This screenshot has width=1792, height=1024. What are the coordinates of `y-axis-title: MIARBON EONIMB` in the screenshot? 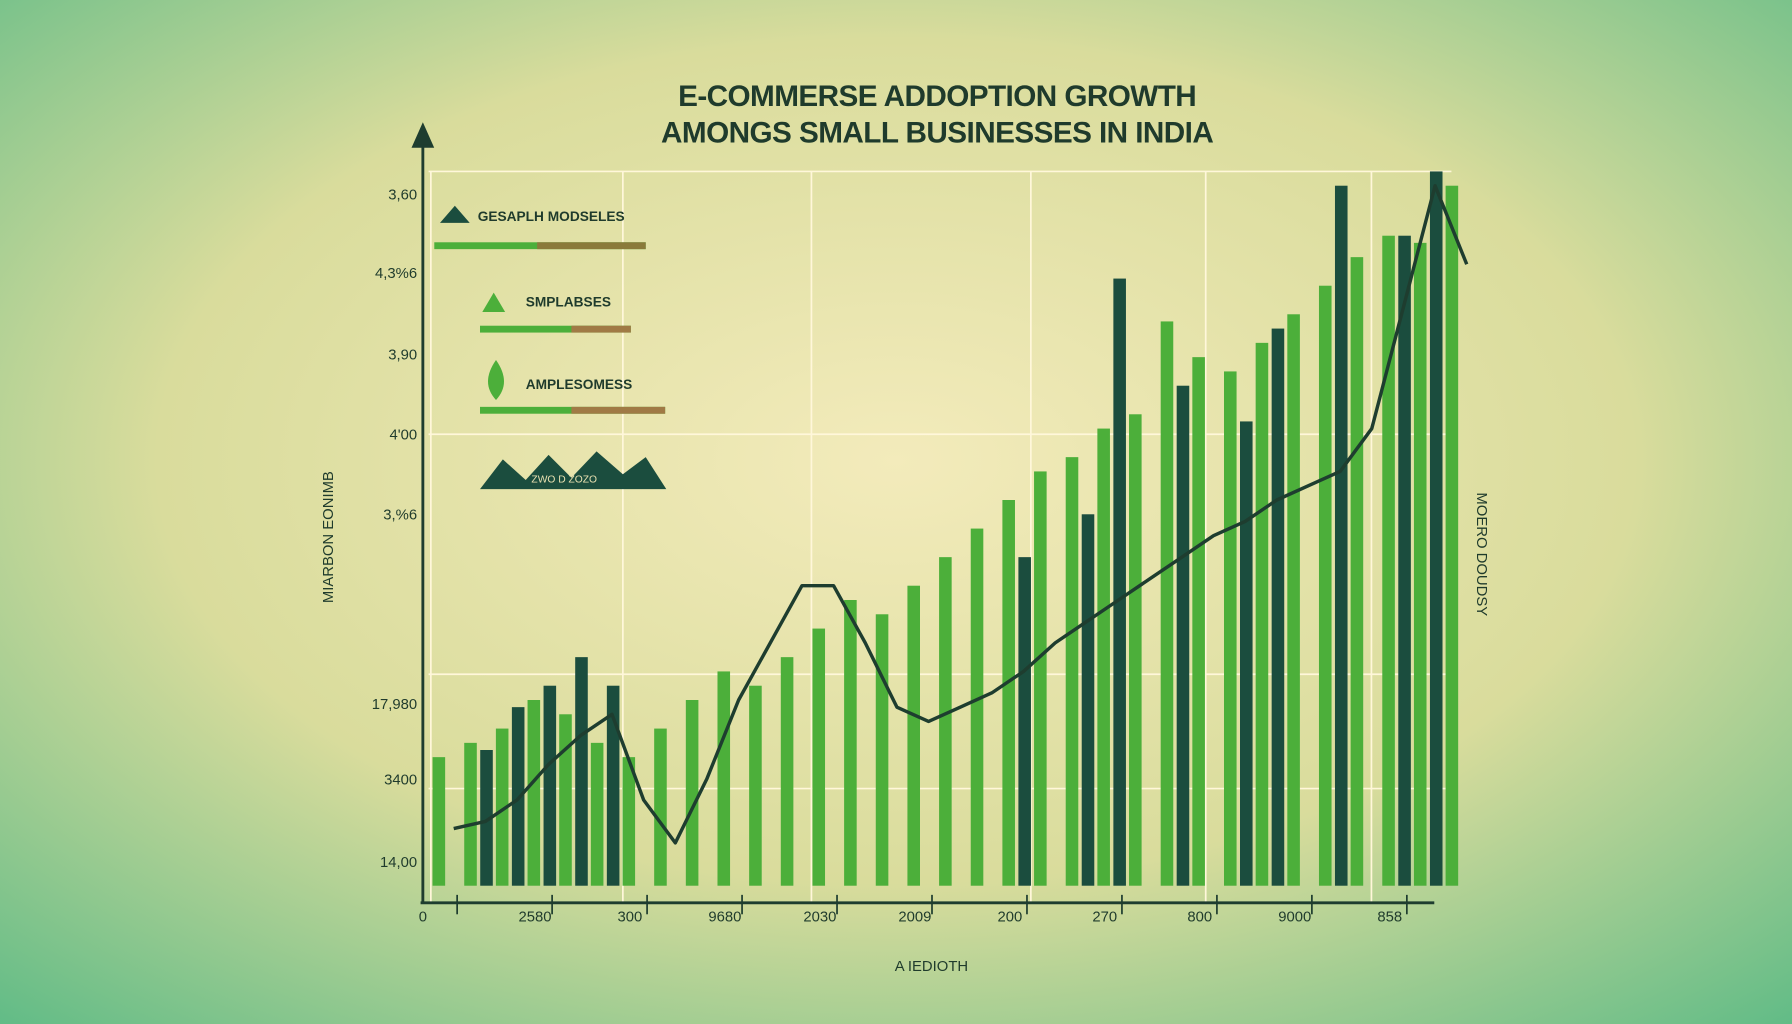 It's located at (329, 537).